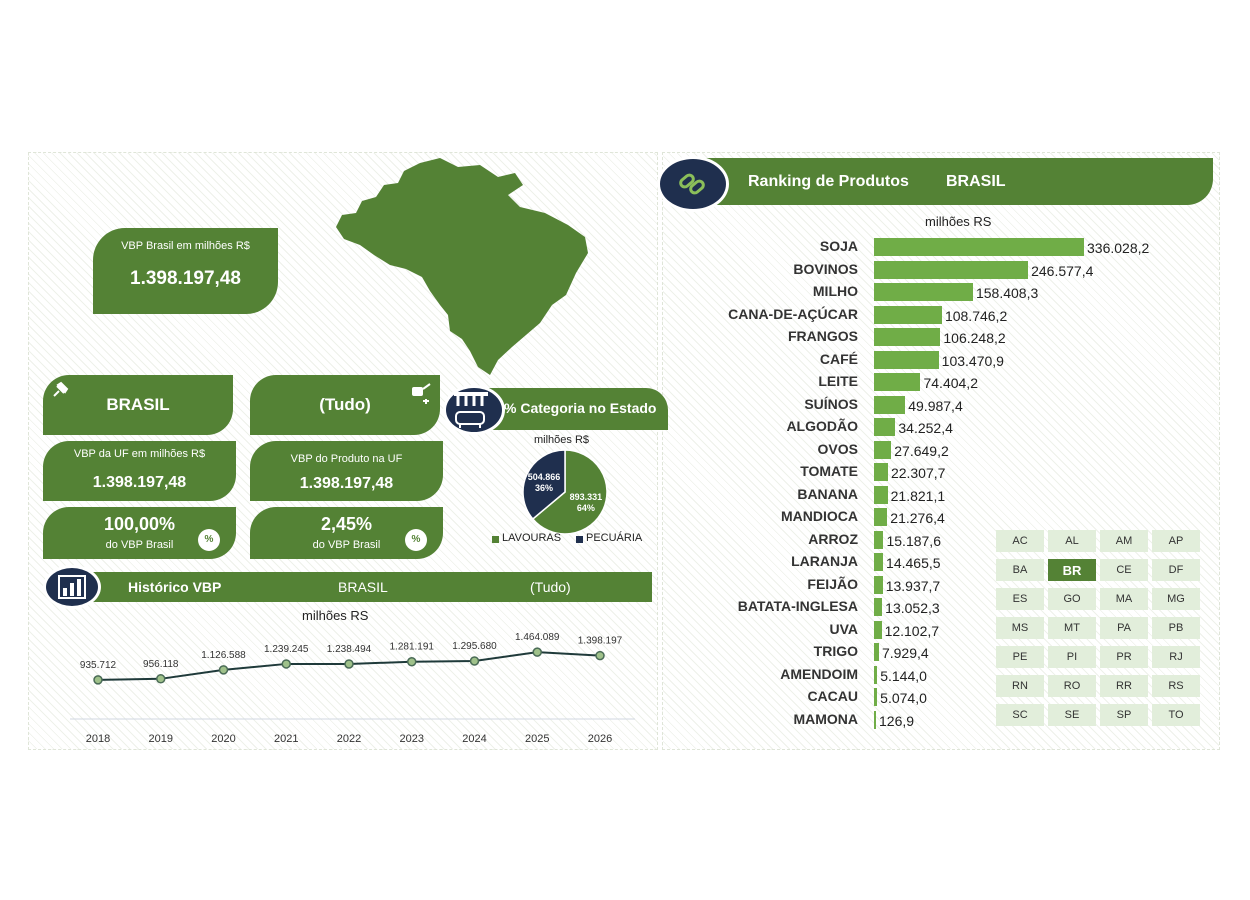 The image size is (1250, 900). I want to click on uf-button-ba: BA, so click(1020, 570).